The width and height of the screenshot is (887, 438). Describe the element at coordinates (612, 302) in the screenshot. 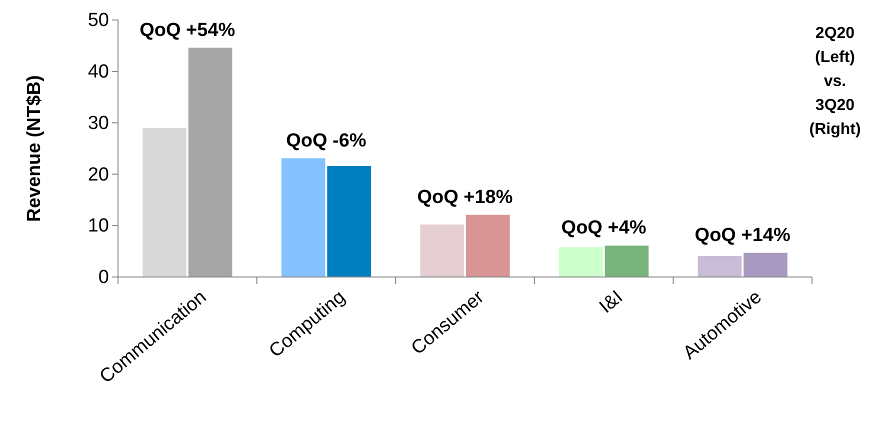

I see `x-tick-label: I&I` at that location.